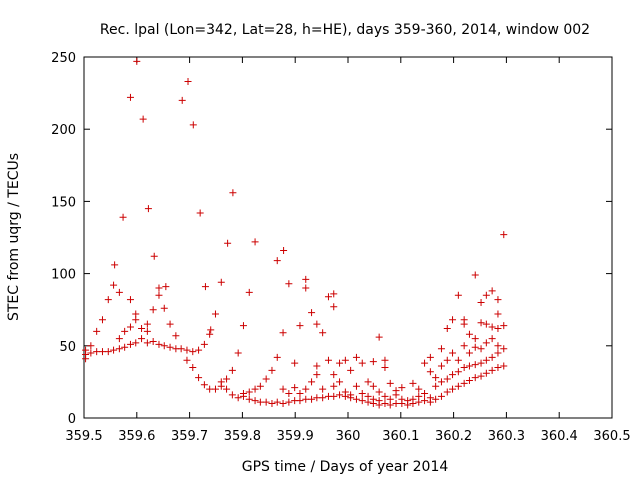 Image resolution: width=640 pixels, height=480 pixels. What do you see at coordinates (63, 275) in the screenshot?
I see `y-tick-label: 100` at bounding box center [63, 275].